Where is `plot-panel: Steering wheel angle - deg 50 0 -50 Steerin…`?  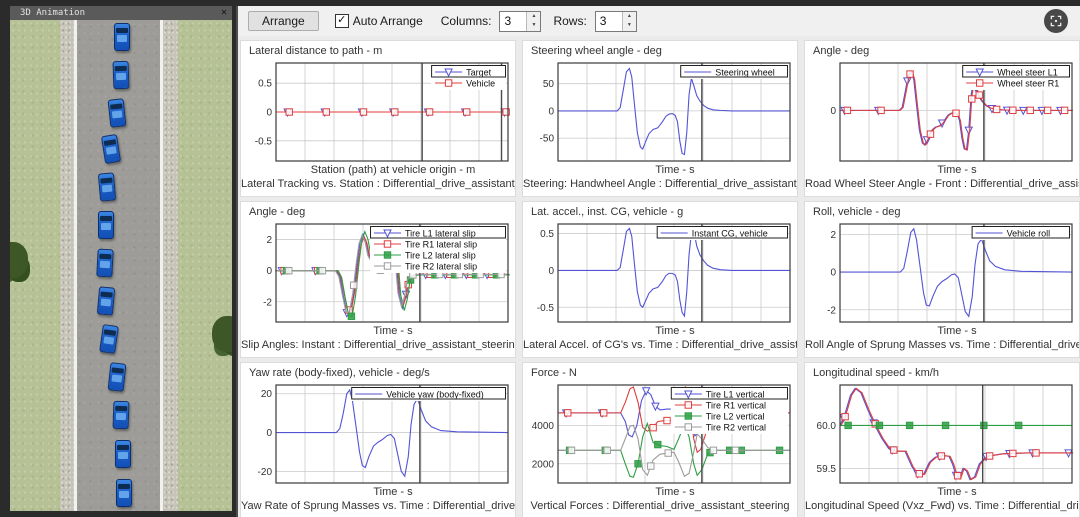 plot-panel: Steering wheel angle - deg 50 0 -50 Steerin… is located at coordinates (660, 118).